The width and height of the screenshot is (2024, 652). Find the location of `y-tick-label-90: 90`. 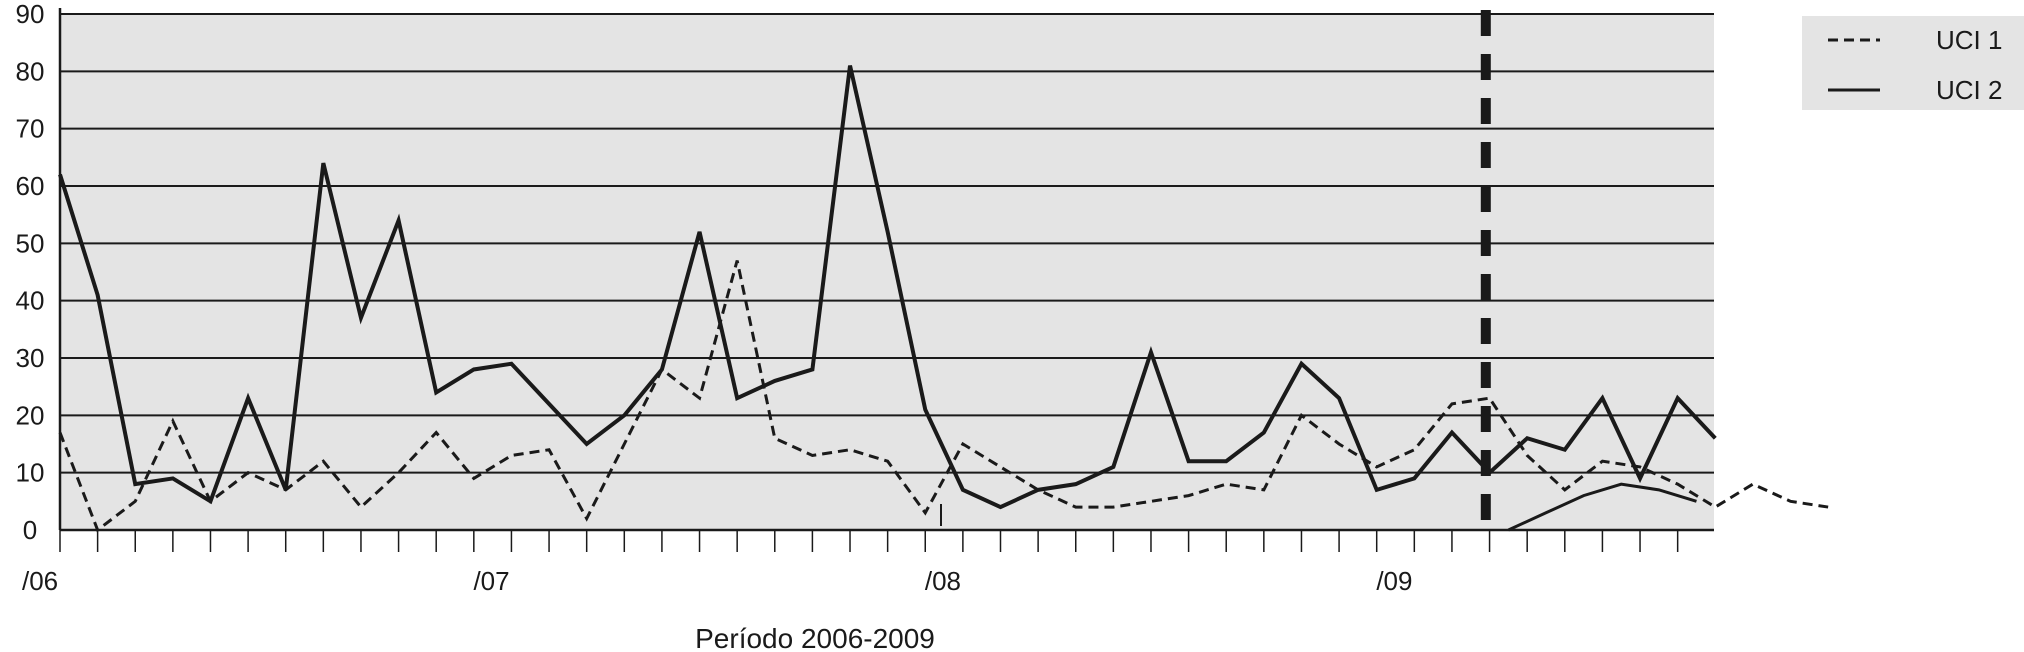

y-tick-label-90: 90 is located at coordinates (30, 14).